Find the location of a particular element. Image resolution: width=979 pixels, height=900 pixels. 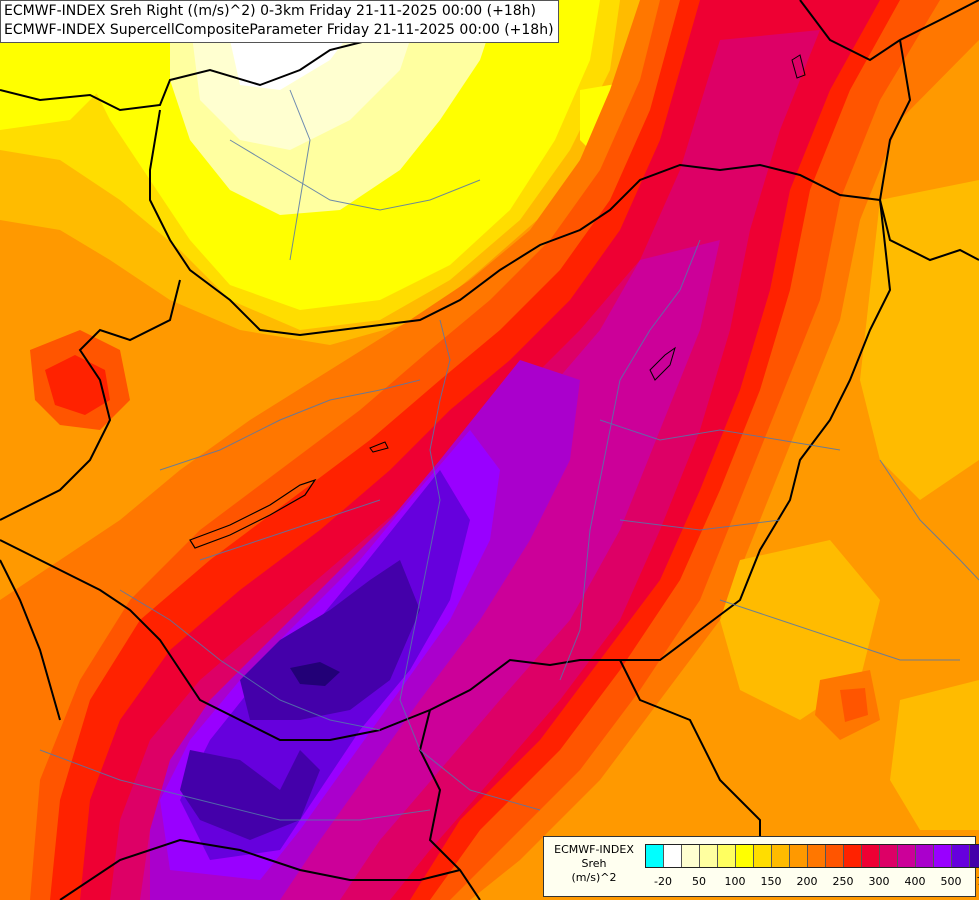

border-northeast is located at coordinates (889, 31).